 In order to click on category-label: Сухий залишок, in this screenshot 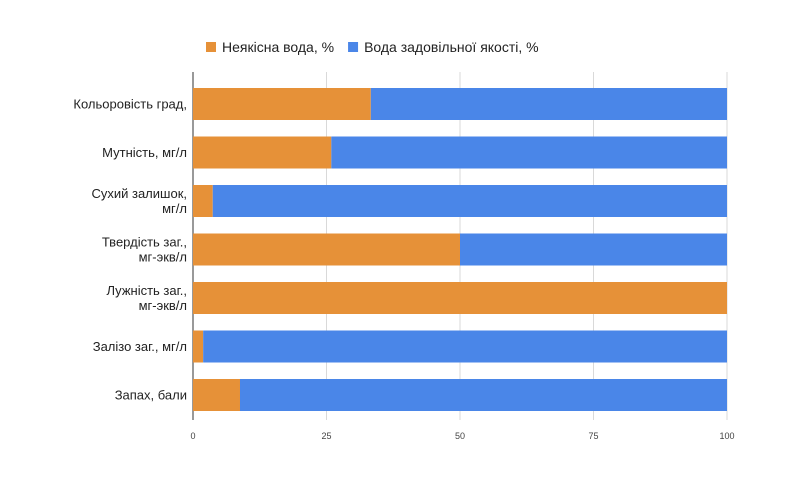, I will do `click(139, 193)`.